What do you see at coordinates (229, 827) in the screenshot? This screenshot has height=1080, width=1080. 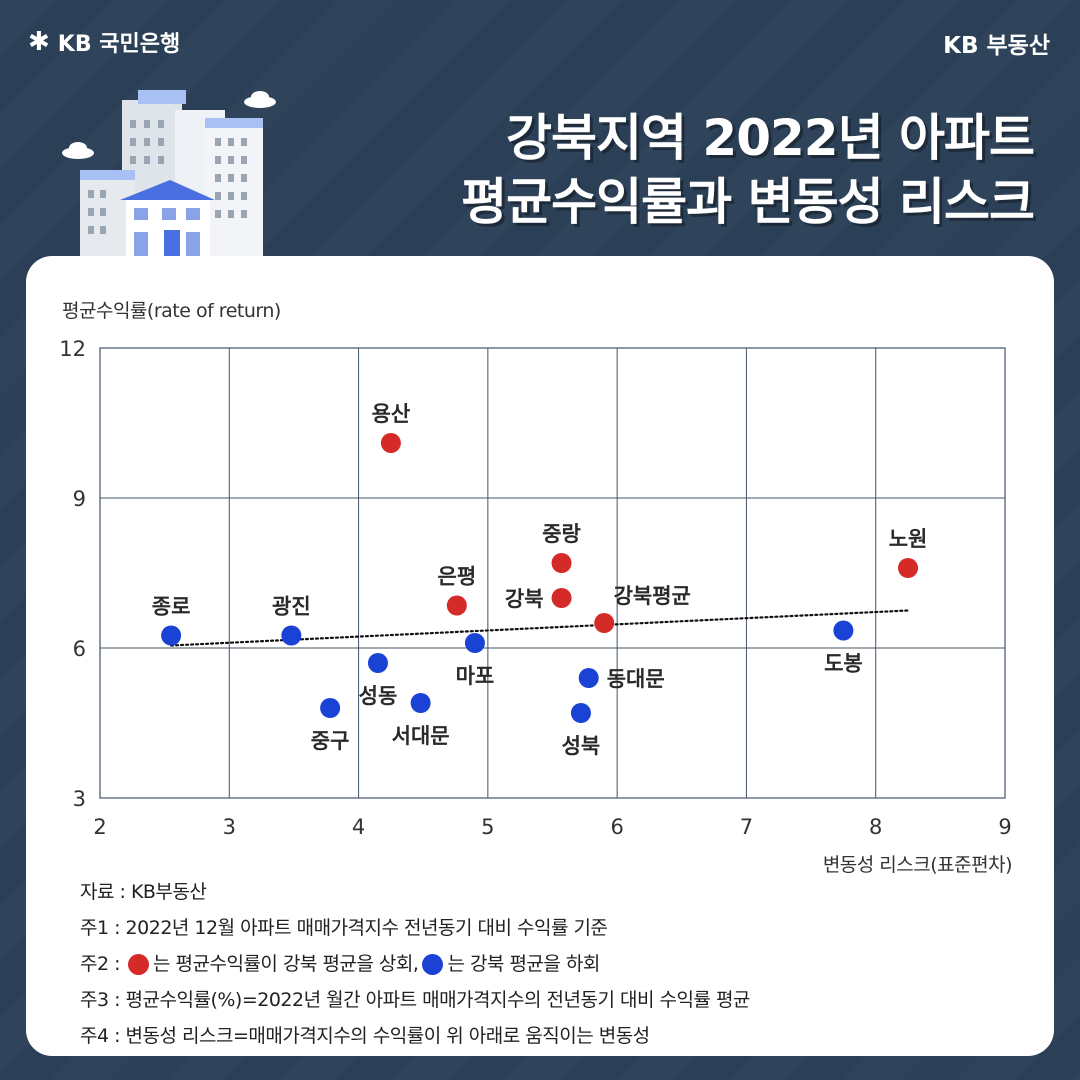 I see `x-tick-label: 3` at bounding box center [229, 827].